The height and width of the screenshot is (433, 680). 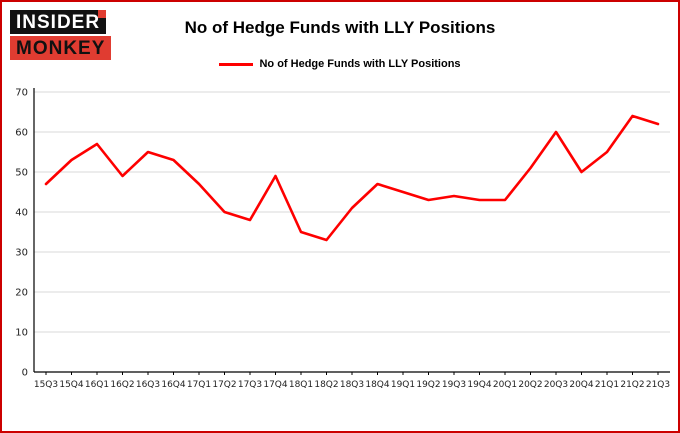 I want to click on y-axis-tick-label: 50, so click(x=21, y=173).